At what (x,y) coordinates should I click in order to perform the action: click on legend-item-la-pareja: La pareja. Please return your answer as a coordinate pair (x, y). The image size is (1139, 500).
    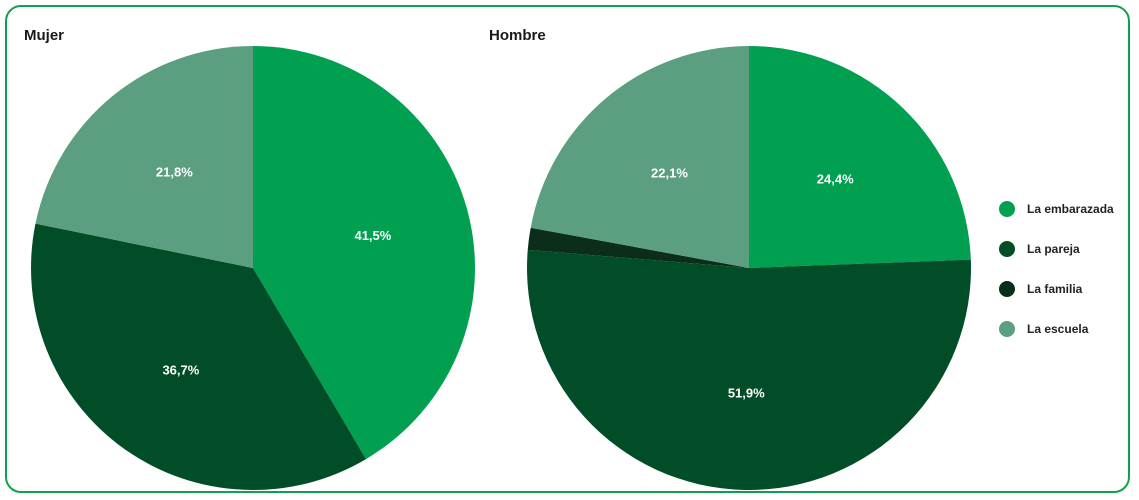
    Looking at the image, I should click on (1056, 249).